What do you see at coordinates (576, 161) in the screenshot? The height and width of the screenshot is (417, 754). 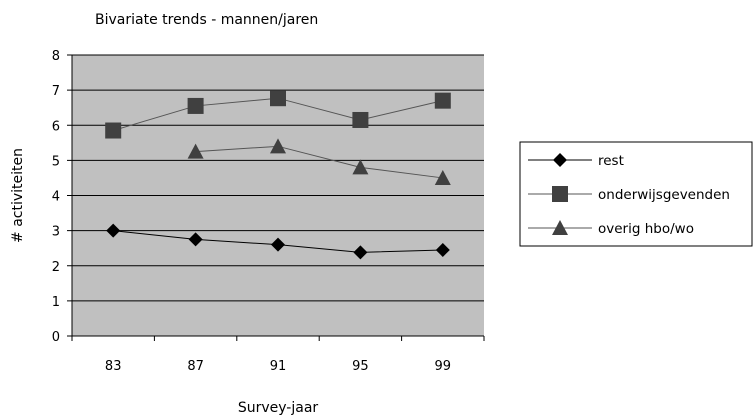 I see `legend-item: rest` at bounding box center [576, 161].